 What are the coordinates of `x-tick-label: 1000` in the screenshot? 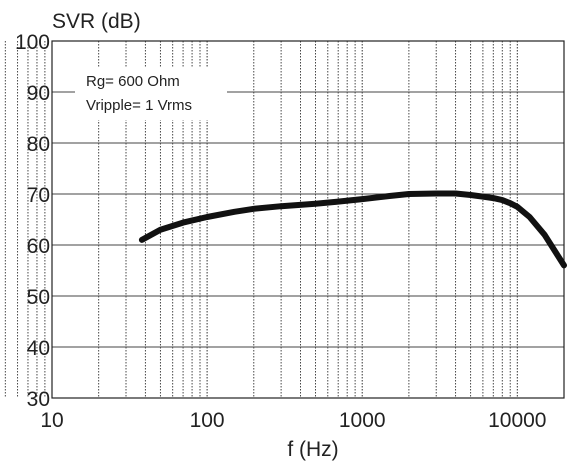 It's located at (362, 420).